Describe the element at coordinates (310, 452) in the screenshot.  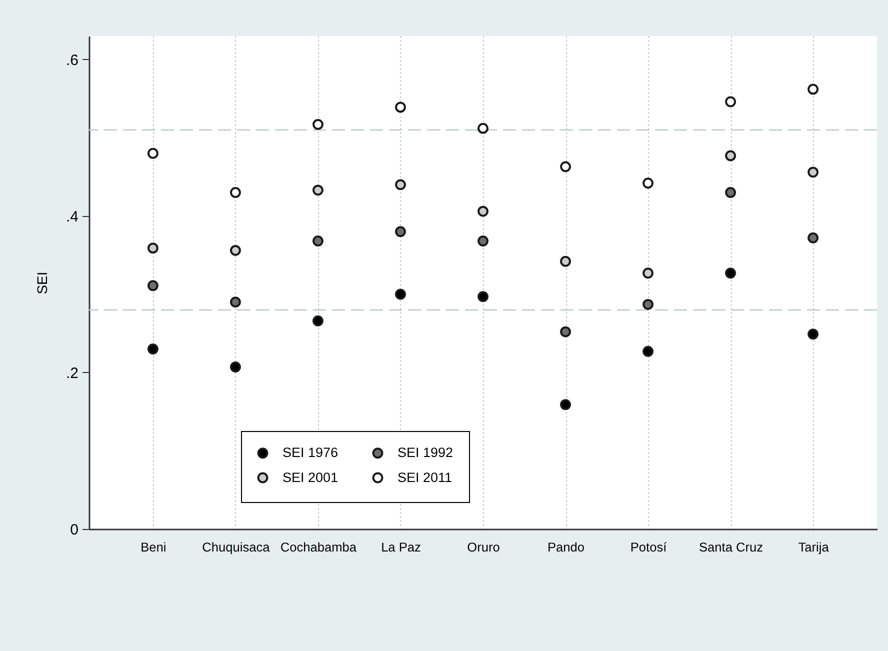
I see `legend-label: SEI 1976` at that location.